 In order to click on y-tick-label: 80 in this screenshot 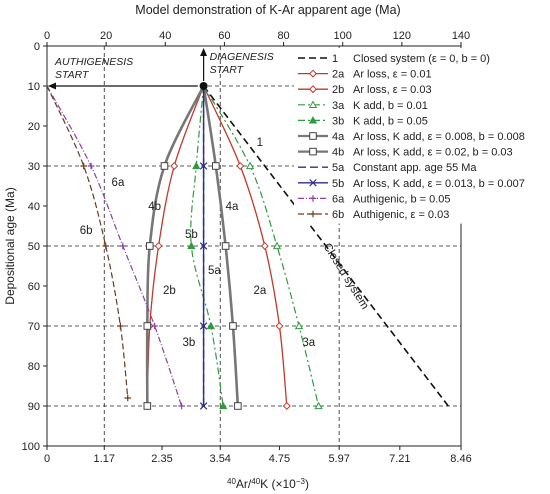, I will do `click(34, 367)`.